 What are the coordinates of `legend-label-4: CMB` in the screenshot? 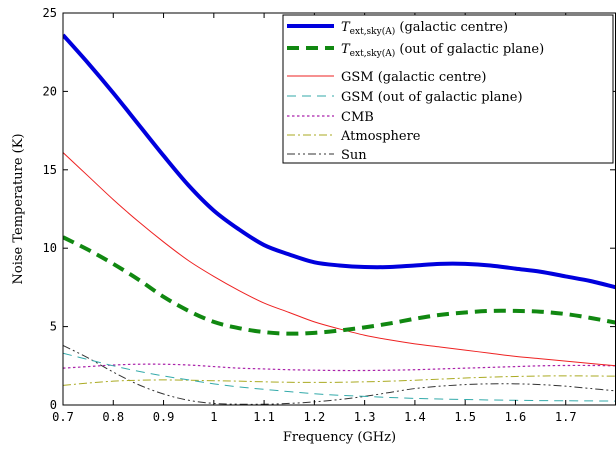 It's located at (357, 117).